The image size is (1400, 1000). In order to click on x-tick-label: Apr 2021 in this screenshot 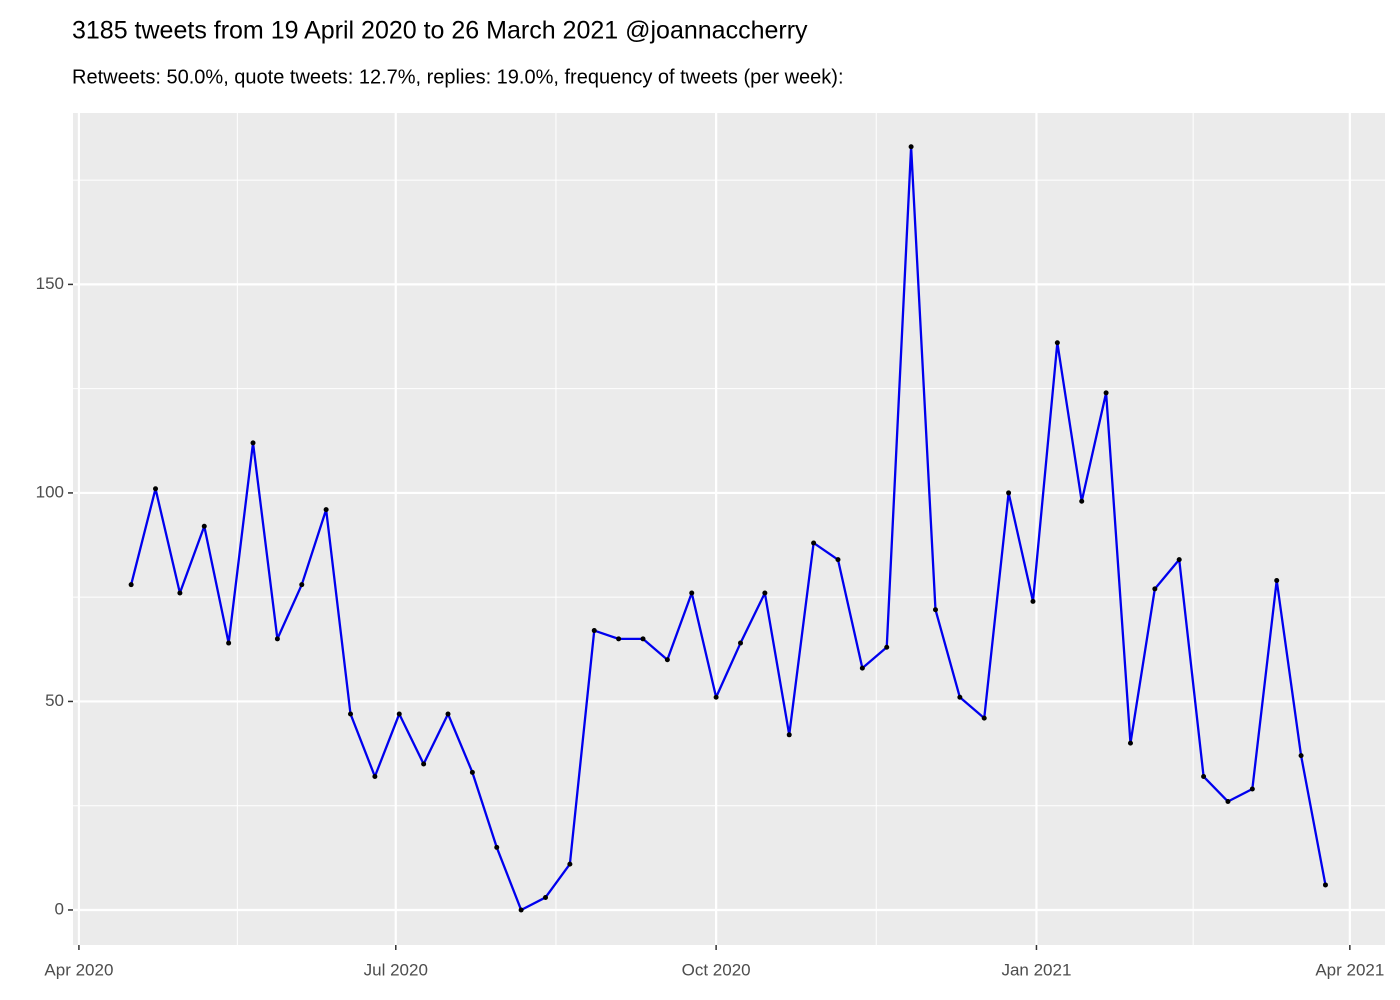, I will do `click(1349, 969)`.